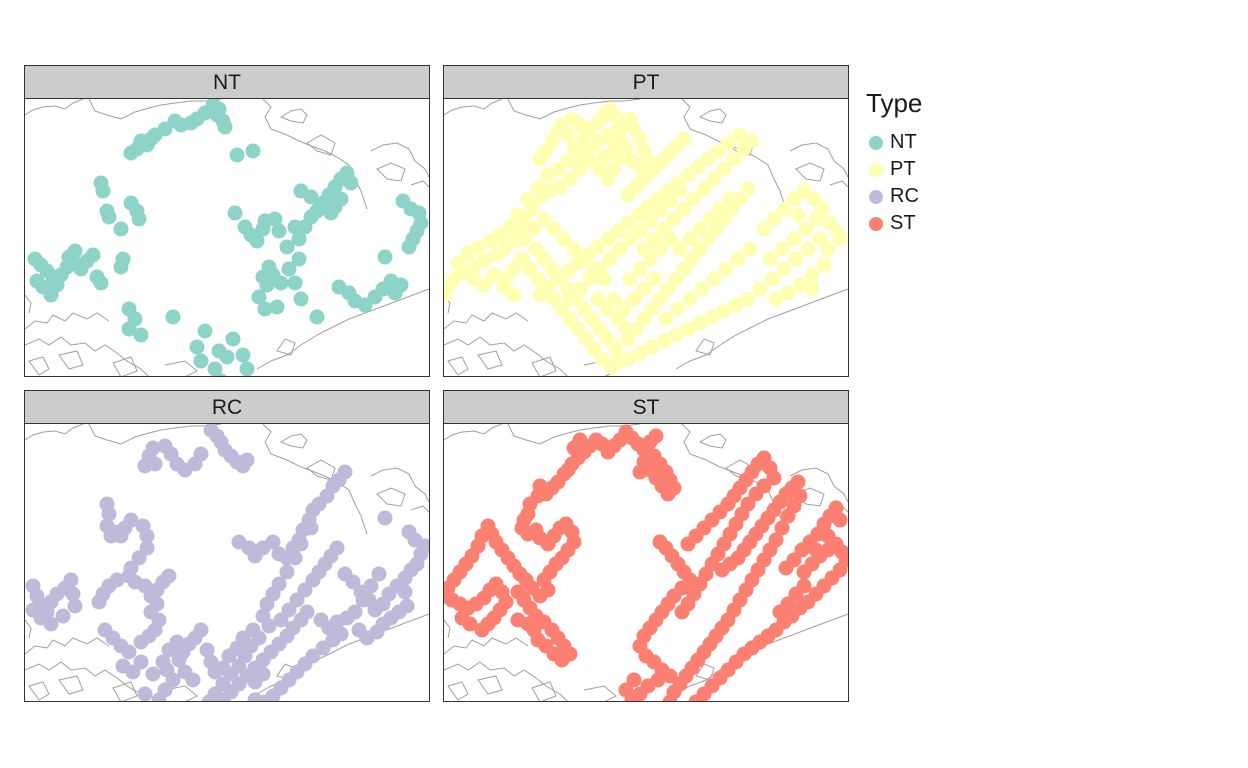  Describe the element at coordinates (903, 142) in the screenshot. I see `legend-label: NT` at that location.